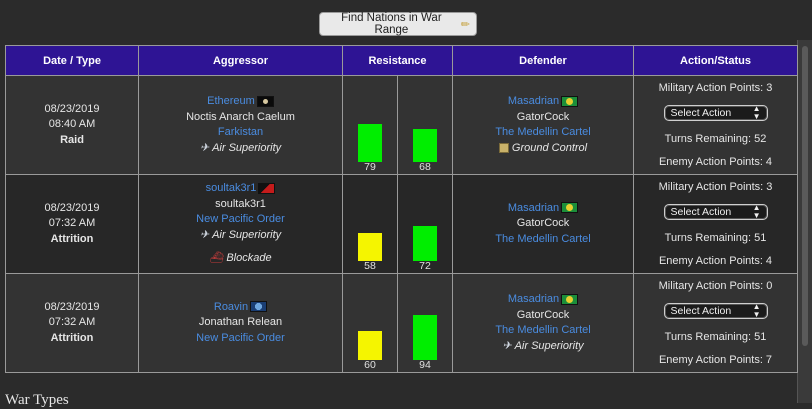  What do you see at coordinates (240, 116) in the screenshot?
I see `aggressor-leader: Noctis Anarch Caelum` at bounding box center [240, 116].